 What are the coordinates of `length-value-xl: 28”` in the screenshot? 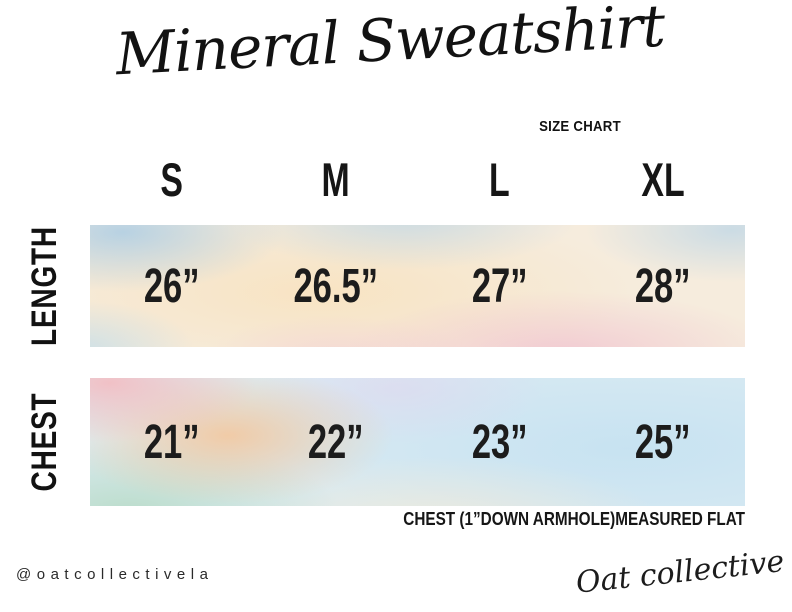 It's located at (663, 286).